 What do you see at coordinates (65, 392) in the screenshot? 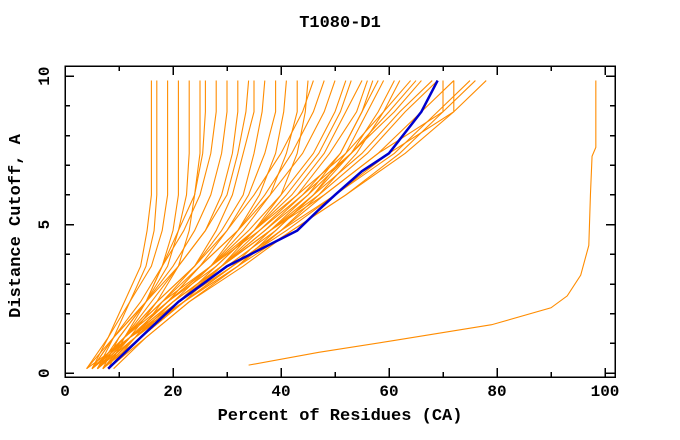
I see `x-tick-label: 0` at bounding box center [65, 392].